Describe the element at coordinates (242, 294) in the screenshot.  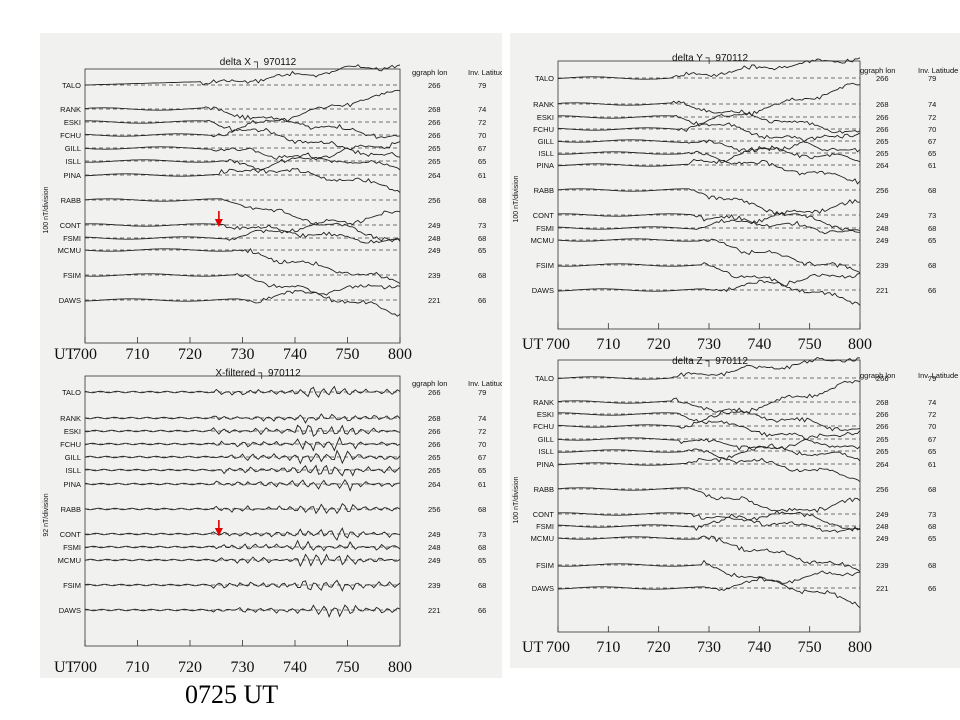
I see `trace-daws` at that location.